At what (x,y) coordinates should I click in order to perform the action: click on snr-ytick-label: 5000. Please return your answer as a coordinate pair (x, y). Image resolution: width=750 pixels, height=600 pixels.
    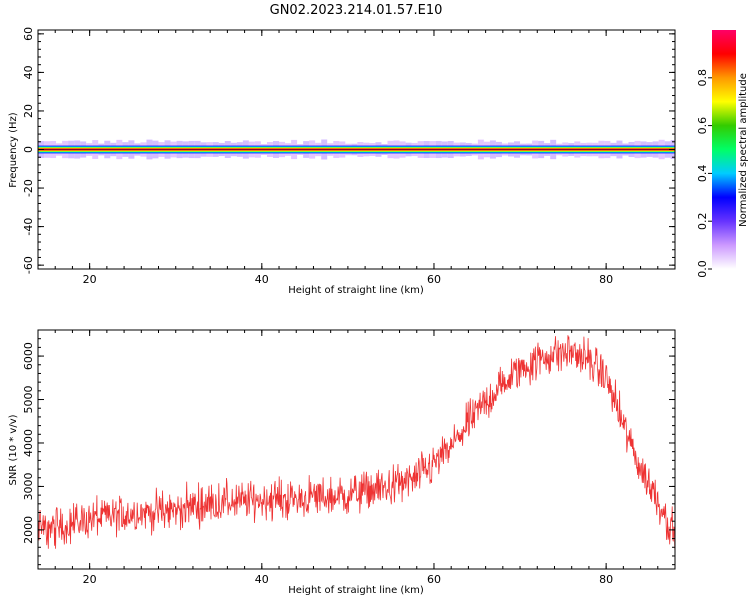
    Looking at the image, I should click on (28, 400).